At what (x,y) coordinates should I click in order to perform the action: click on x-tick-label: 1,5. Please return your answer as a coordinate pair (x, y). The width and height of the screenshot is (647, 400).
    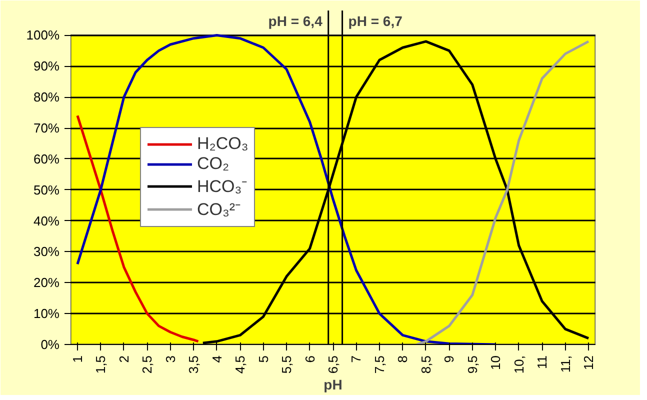
    Looking at the image, I should click on (100, 364).